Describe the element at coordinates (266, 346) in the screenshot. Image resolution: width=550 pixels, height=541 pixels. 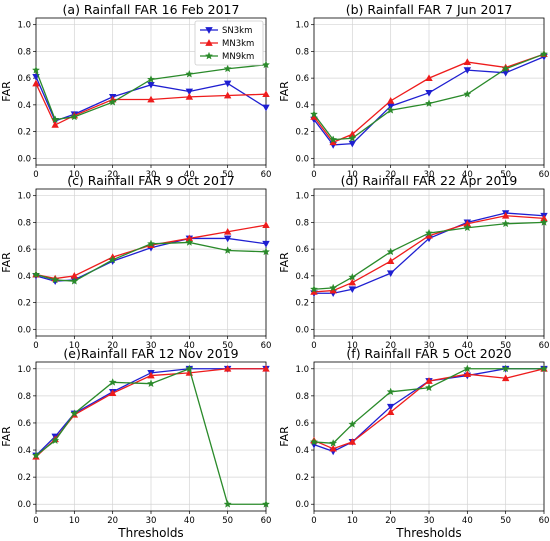
I see `x-tick-label: 60` at that location.